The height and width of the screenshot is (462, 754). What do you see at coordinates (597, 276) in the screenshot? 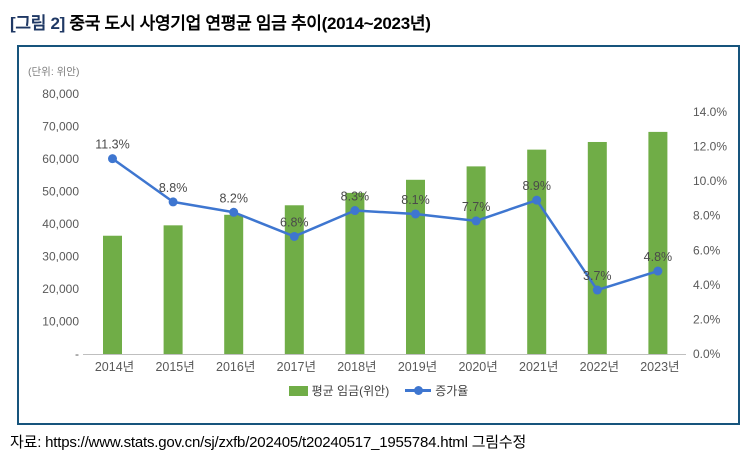
I see `svg-text: 3.7%` at bounding box center [597, 276].